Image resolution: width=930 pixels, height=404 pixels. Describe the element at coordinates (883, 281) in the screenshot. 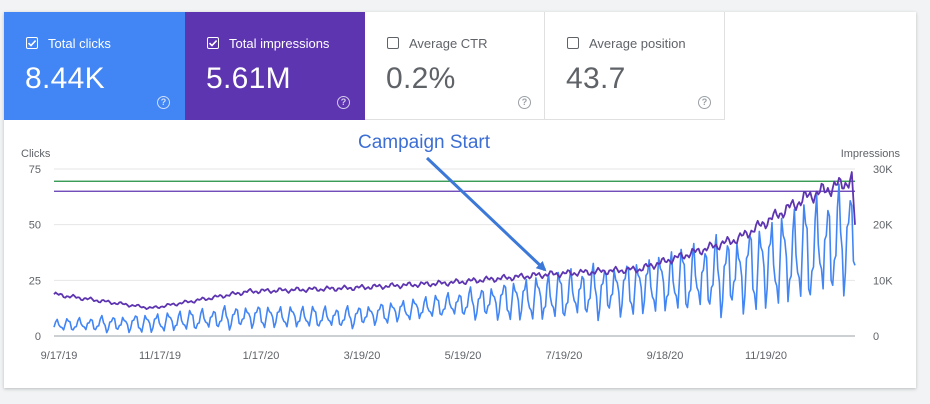

I see `right-tick-label: 10K` at that location.